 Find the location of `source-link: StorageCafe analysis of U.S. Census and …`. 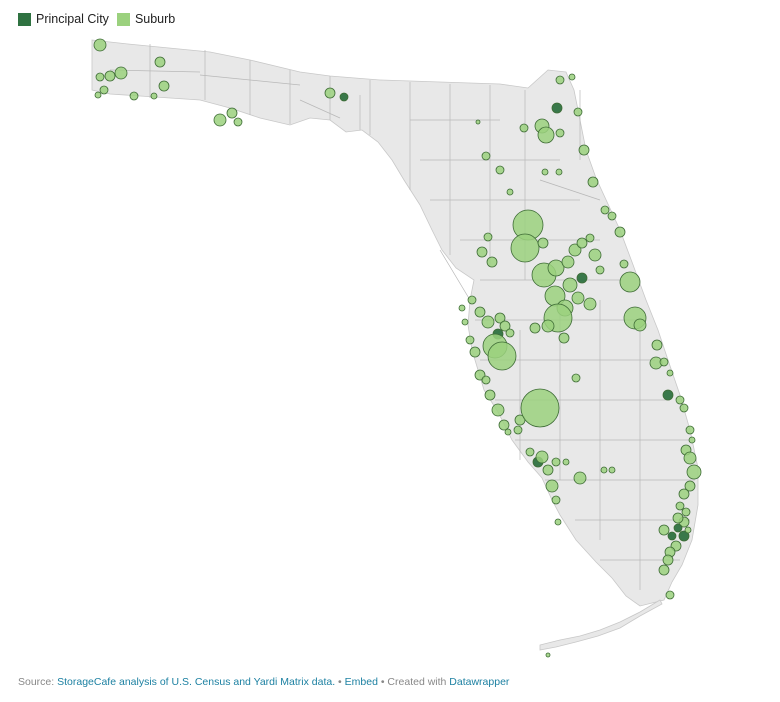

source-link: StorageCafe analysis of U.S. Census and … is located at coordinates (196, 682).